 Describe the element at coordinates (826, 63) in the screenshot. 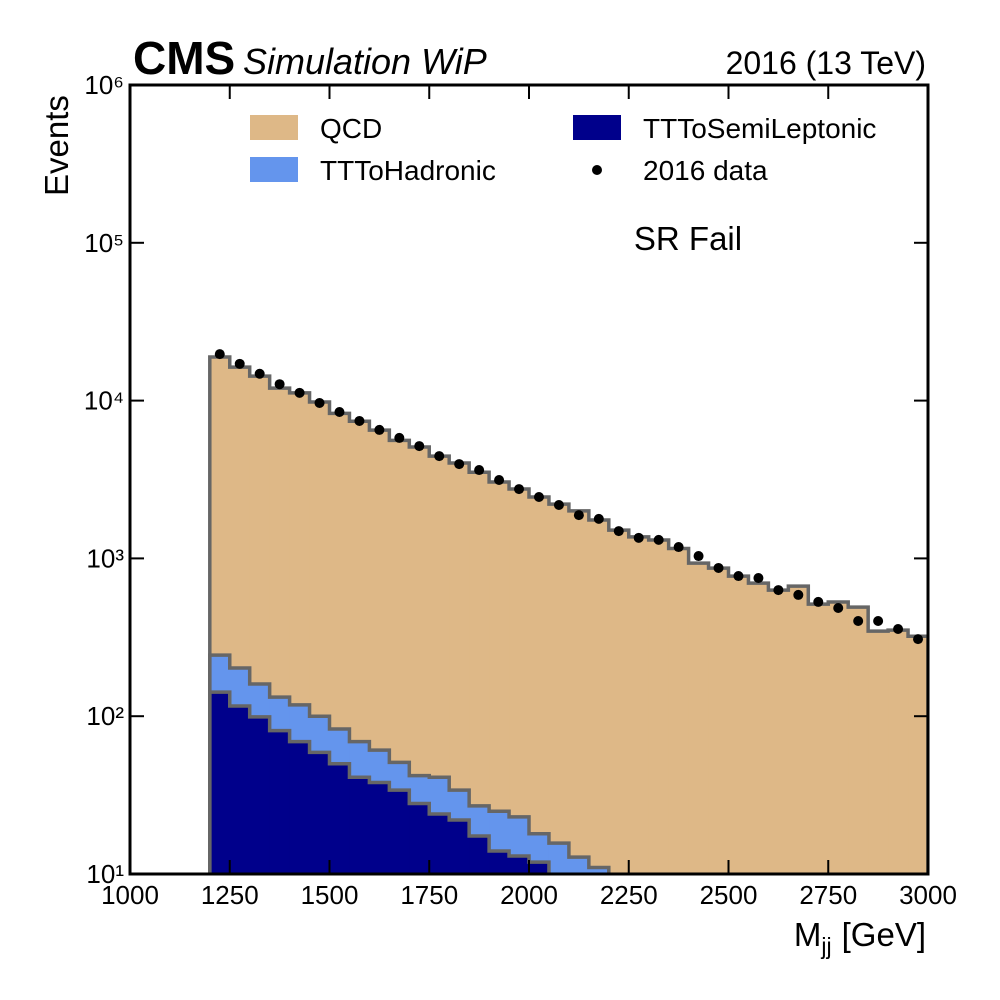

I see `lumi-label: 2016 (13 TeV)` at that location.